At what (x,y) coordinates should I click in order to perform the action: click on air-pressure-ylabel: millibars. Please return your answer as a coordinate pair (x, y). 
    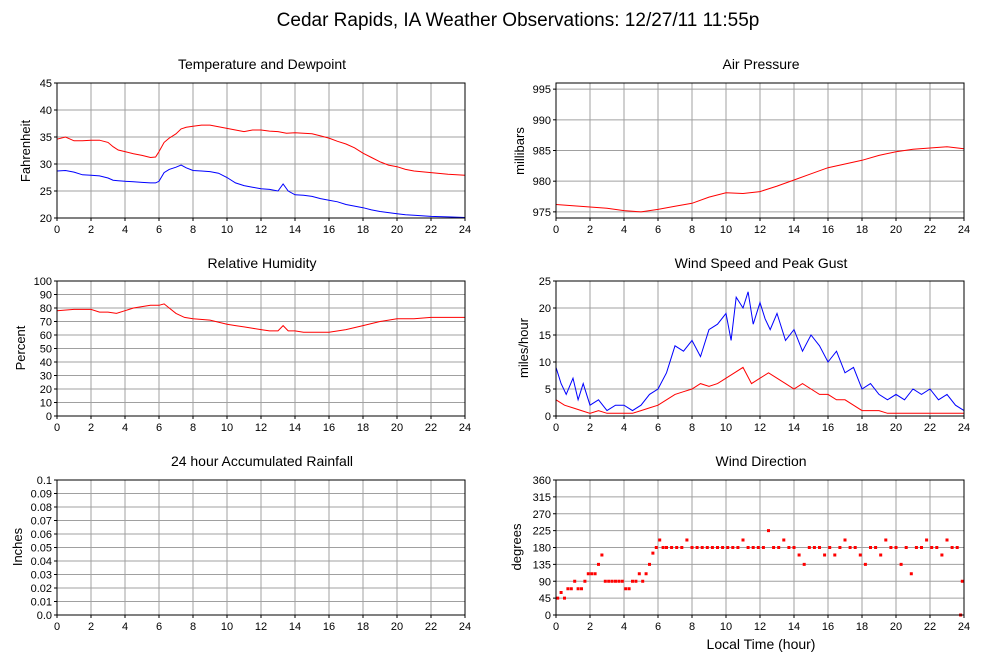
    Looking at the image, I should click on (519, 151).